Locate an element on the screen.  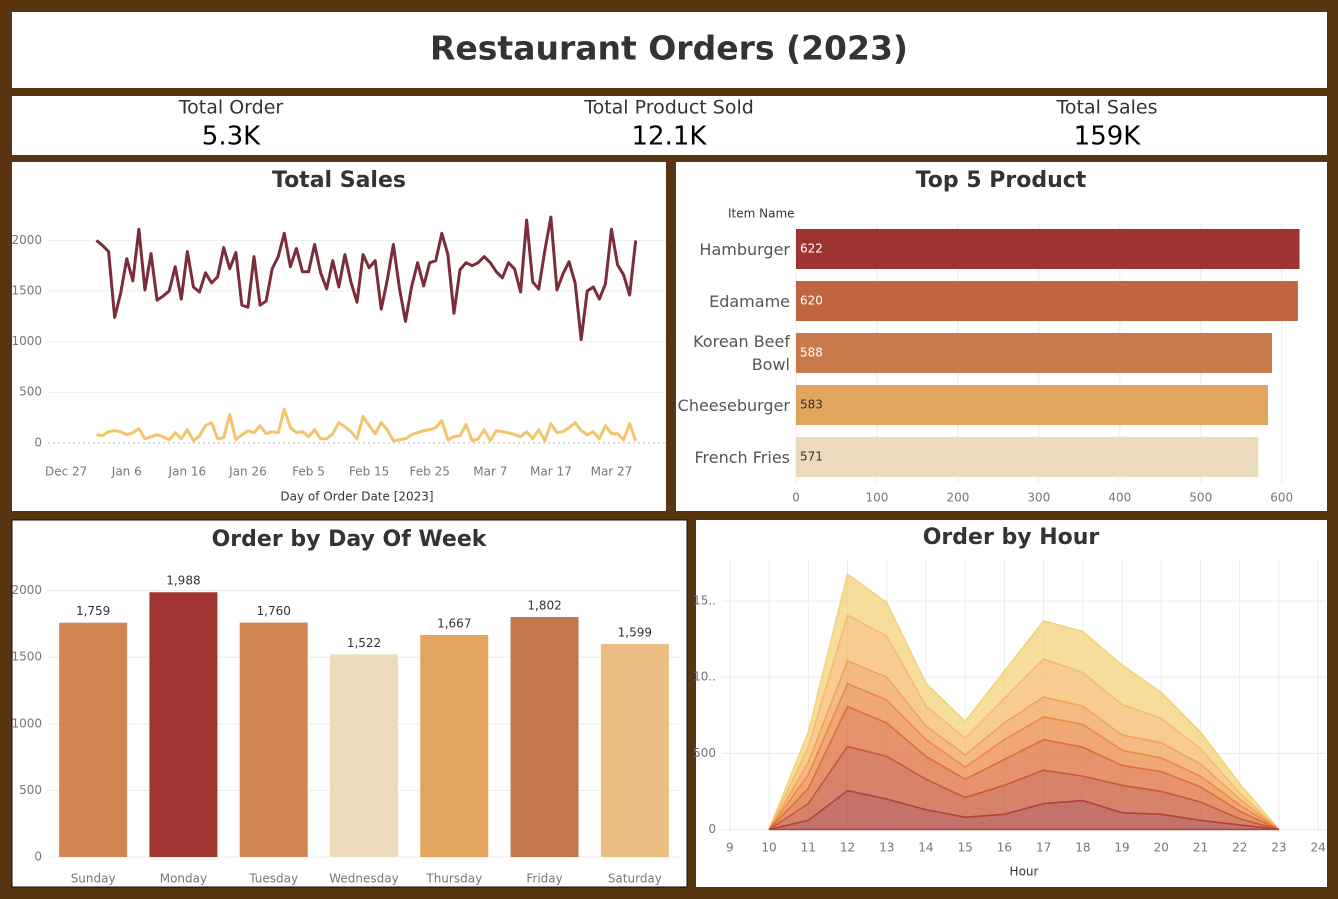
x-tick-label: 9 is located at coordinates (730, 848).